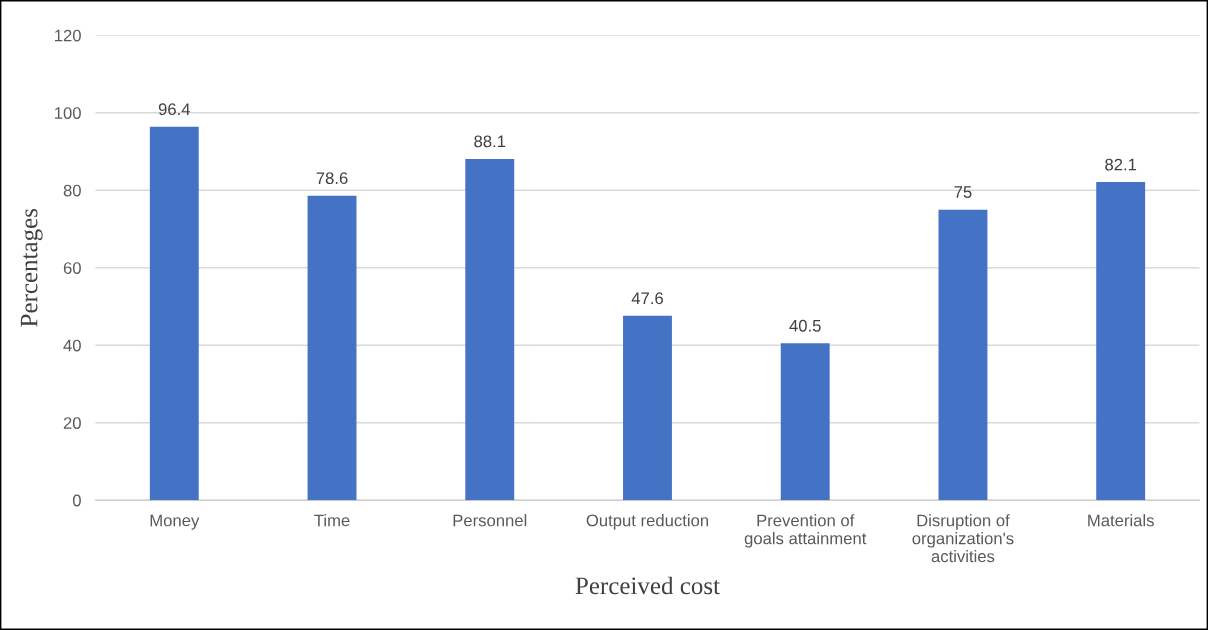 The width and height of the screenshot is (1208, 630). I want to click on data-label: 78.6, so click(332, 178).